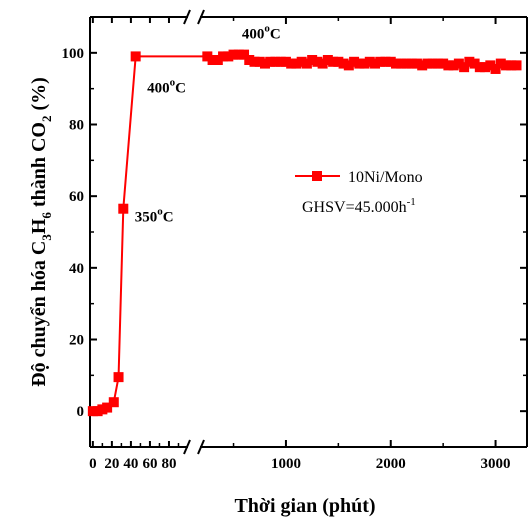  Describe the element at coordinates (154, 215) in the screenshot. I see `temperature-annotation: 350oC` at that location.